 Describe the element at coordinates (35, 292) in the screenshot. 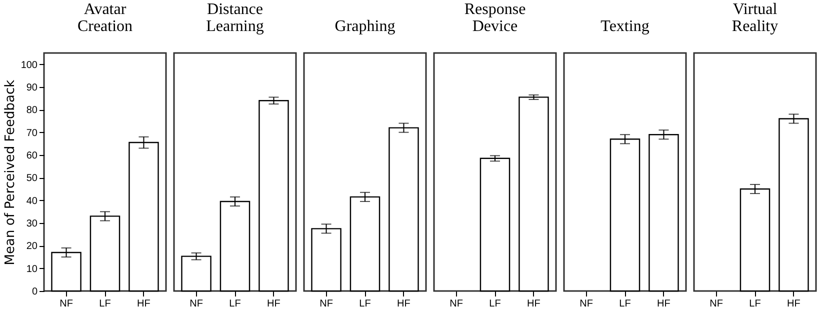

I see `y-tick-label: 0` at that location.